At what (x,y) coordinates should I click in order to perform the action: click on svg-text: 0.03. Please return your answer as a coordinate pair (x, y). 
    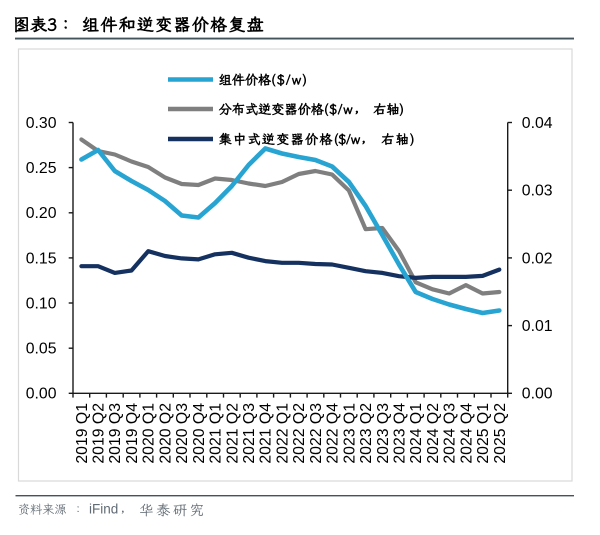
    Looking at the image, I should click on (537, 191).